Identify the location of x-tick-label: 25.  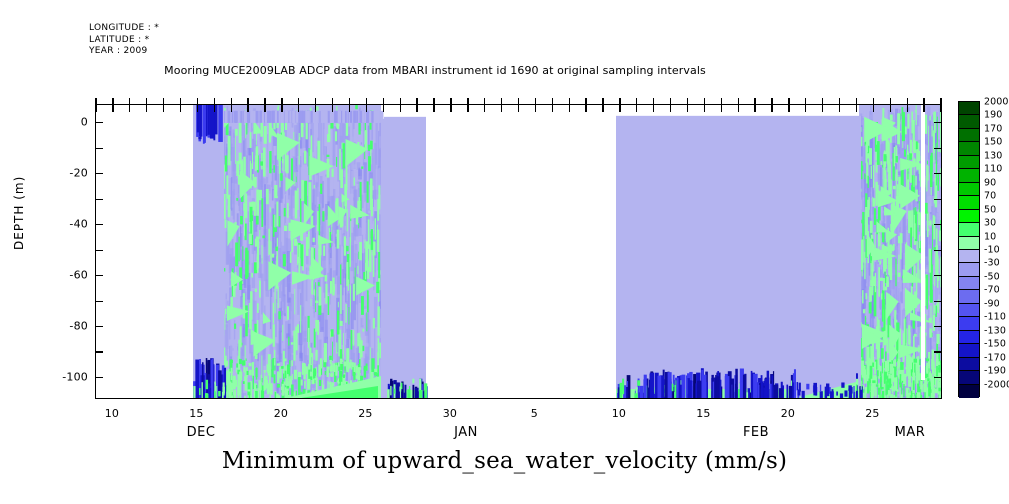
(872, 413).